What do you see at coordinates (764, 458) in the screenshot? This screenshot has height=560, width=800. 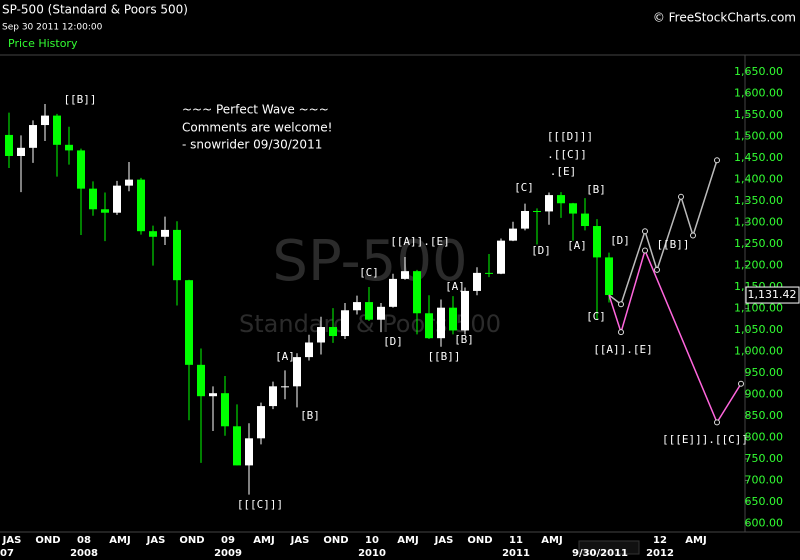 I see `y-tick-label: 750.00` at bounding box center [764, 458].